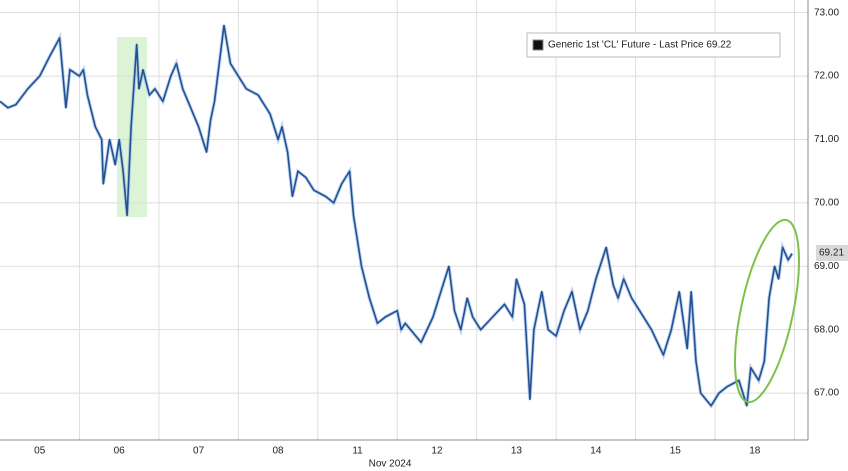 This screenshot has height=471, width=848. I want to click on x-tick-label: 05, so click(40, 451).